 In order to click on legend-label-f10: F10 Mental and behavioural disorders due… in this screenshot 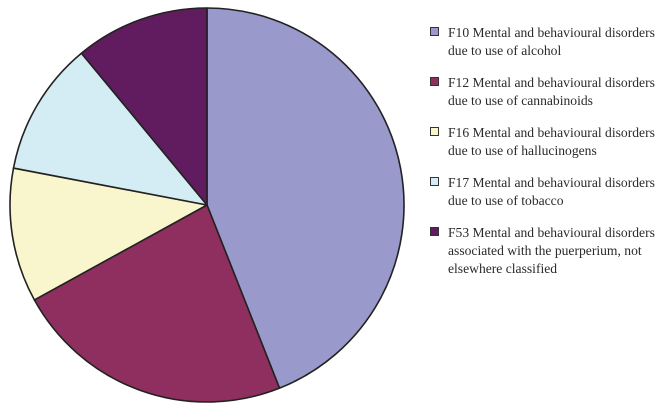, I will do `click(551, 41)`.